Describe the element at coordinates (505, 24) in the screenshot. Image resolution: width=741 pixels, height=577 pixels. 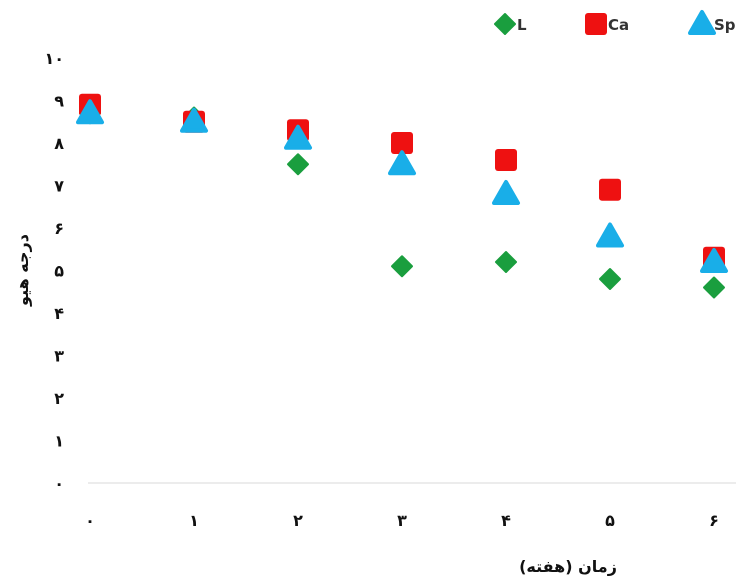
I see `legend-marker-l` at that location.